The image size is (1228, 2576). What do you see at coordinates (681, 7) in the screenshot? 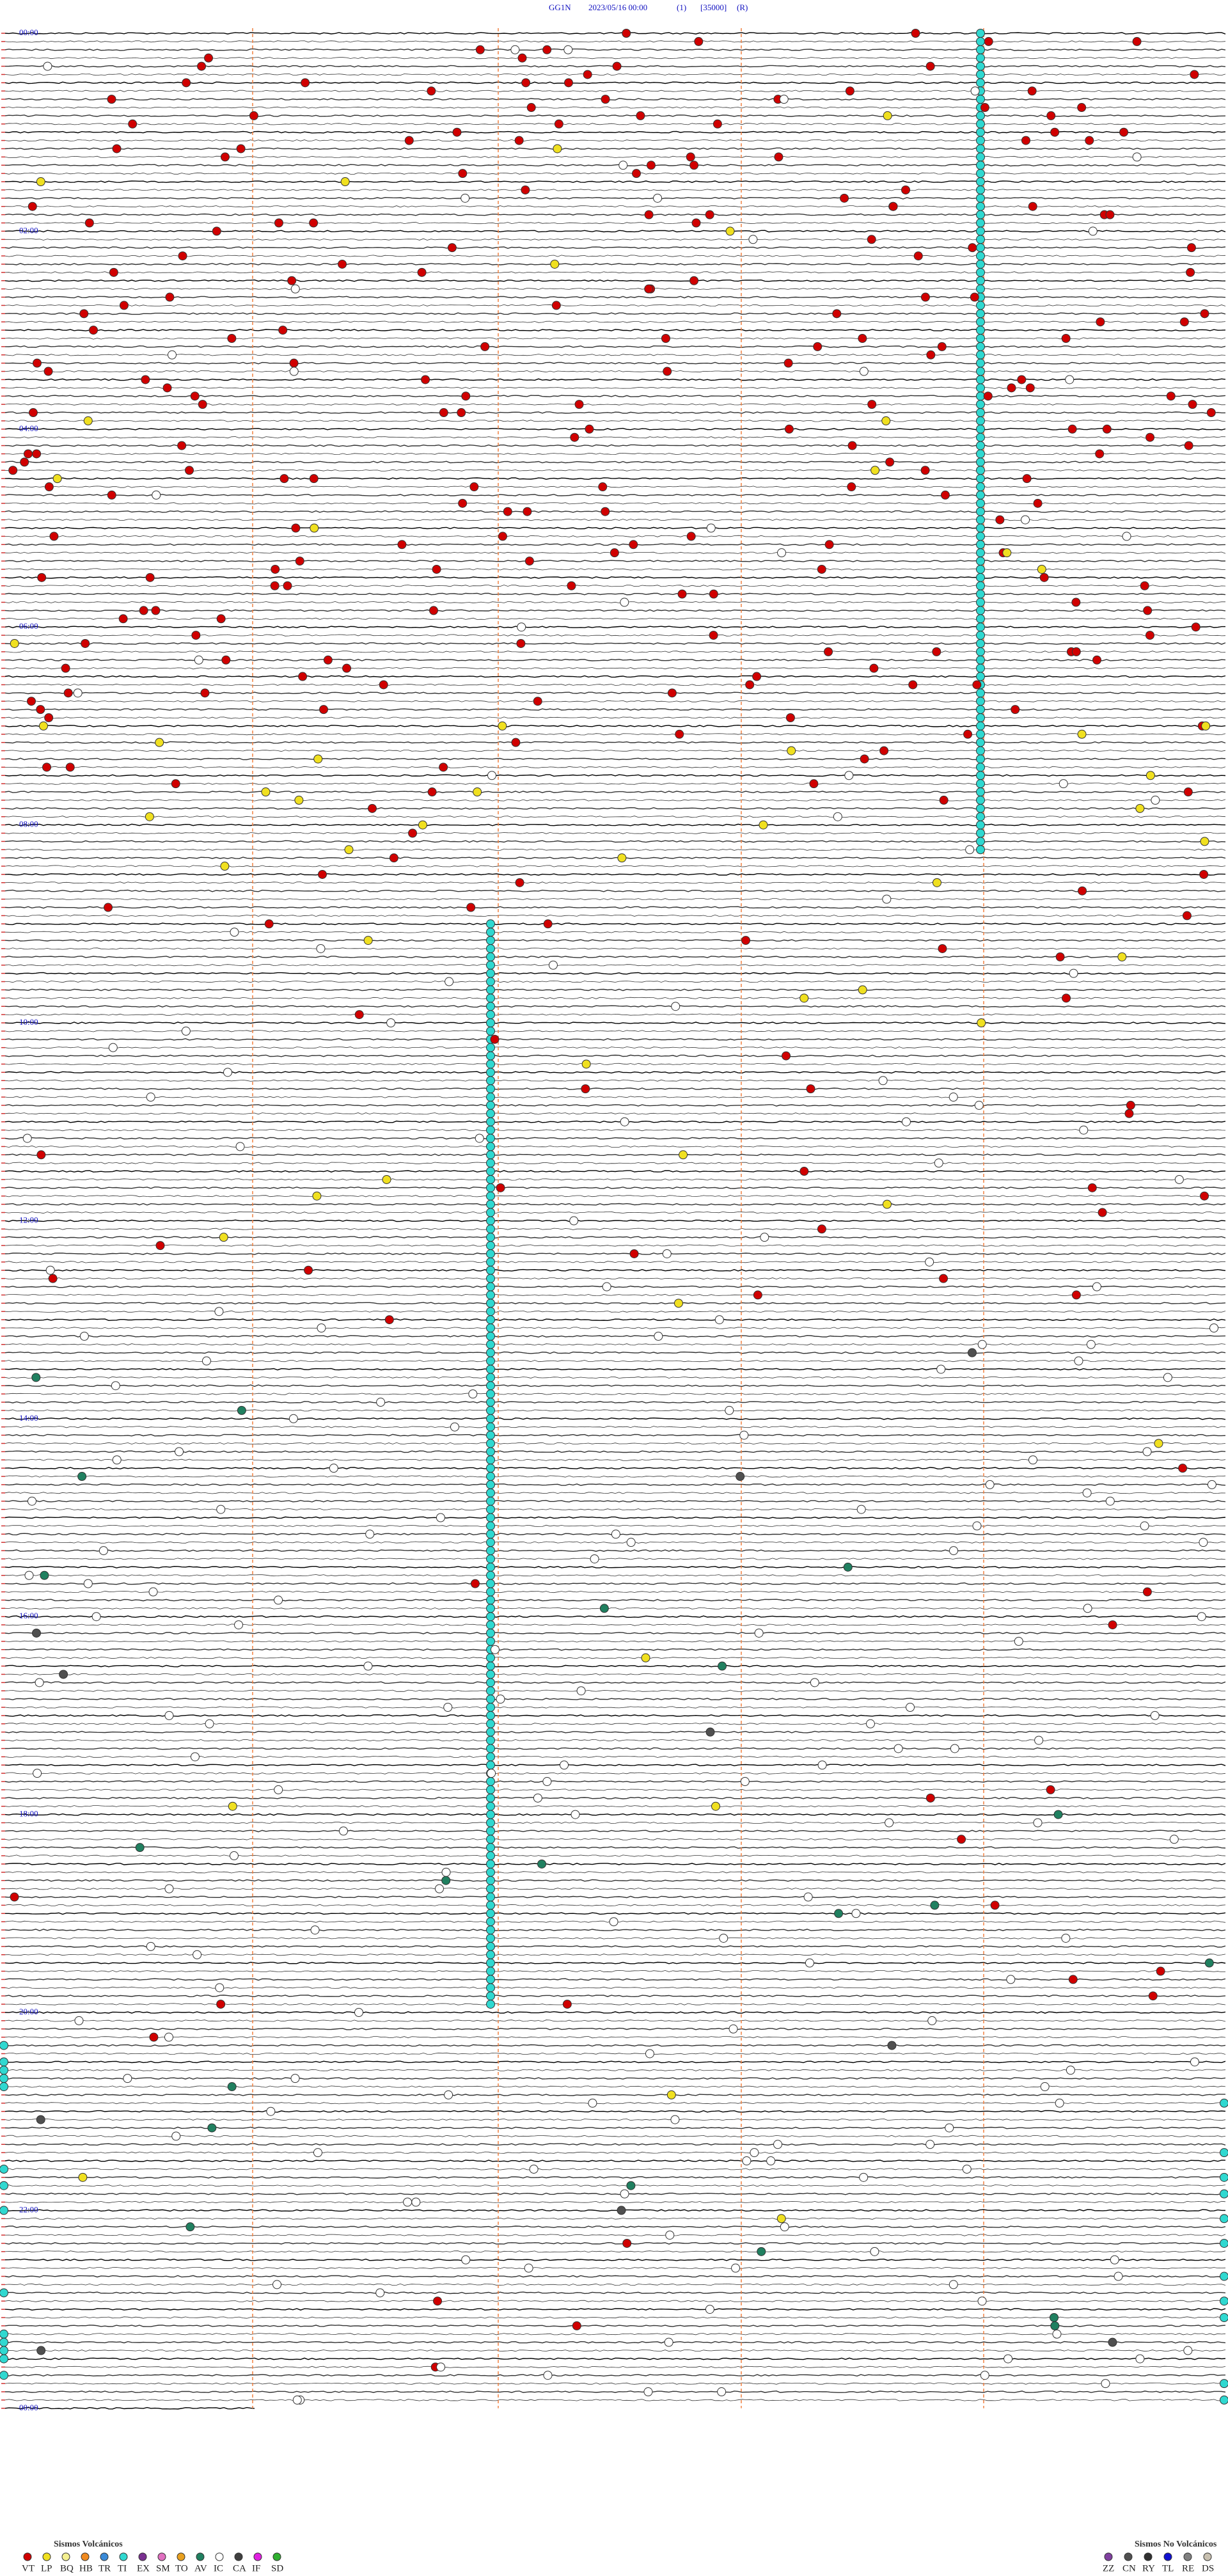
I see `channel: (1)` at bounding box center [681, 7].